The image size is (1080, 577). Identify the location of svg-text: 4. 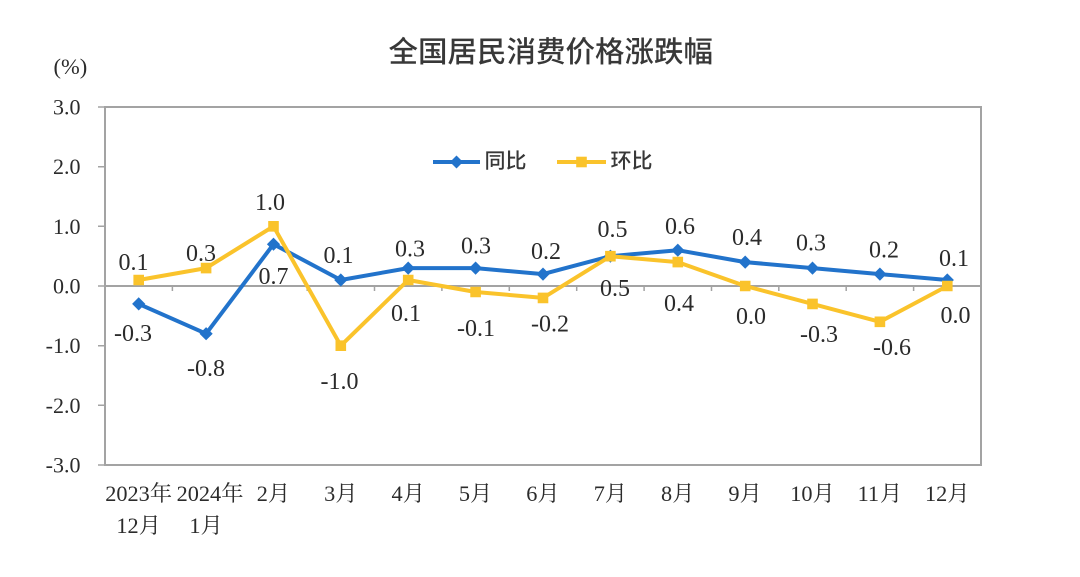
(397, 493).